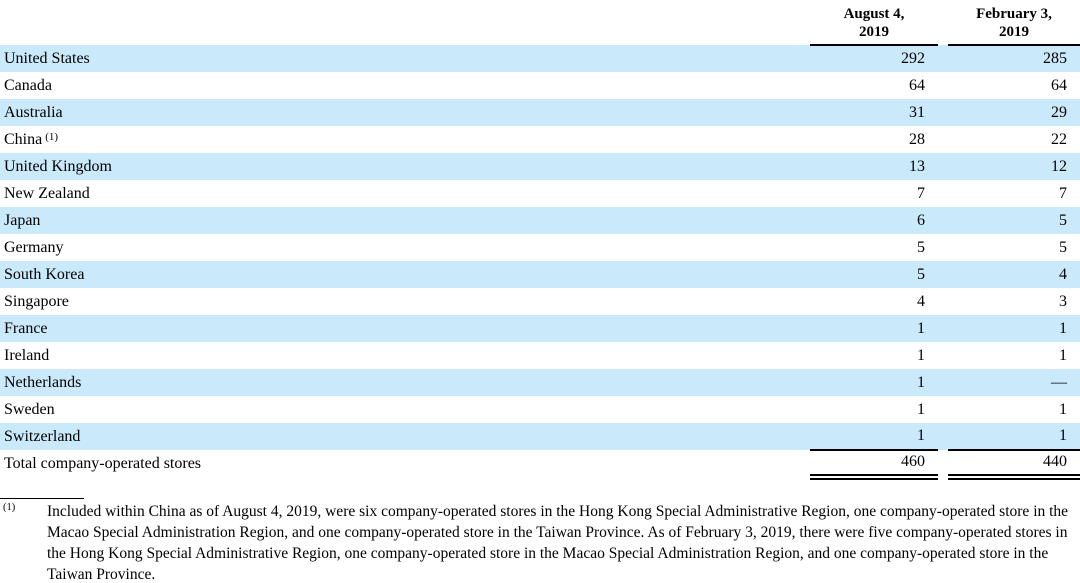 This screenshot has width=1080, height=583. Describe the element at coordinates (1059, 382) in the screenshot. I see `feb-value-cell: —` at that location.